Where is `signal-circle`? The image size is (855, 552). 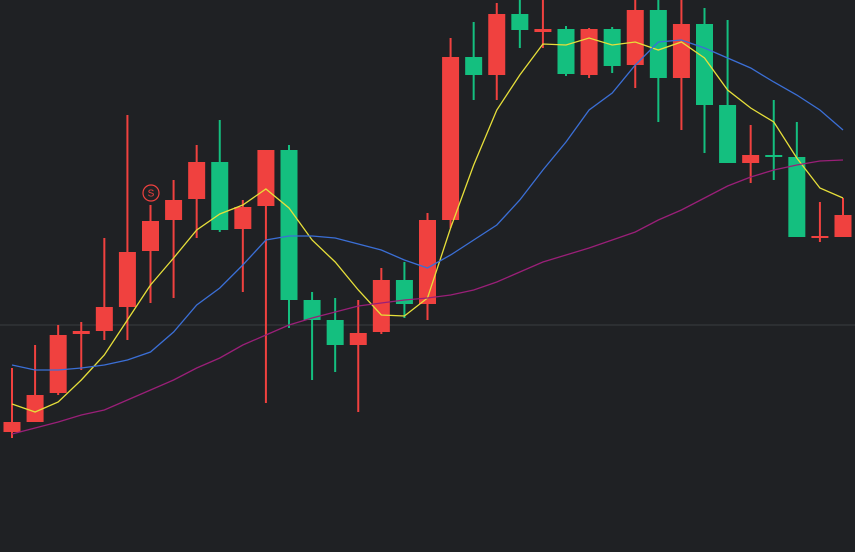 signal-circle is located at coordinates (151, 193).